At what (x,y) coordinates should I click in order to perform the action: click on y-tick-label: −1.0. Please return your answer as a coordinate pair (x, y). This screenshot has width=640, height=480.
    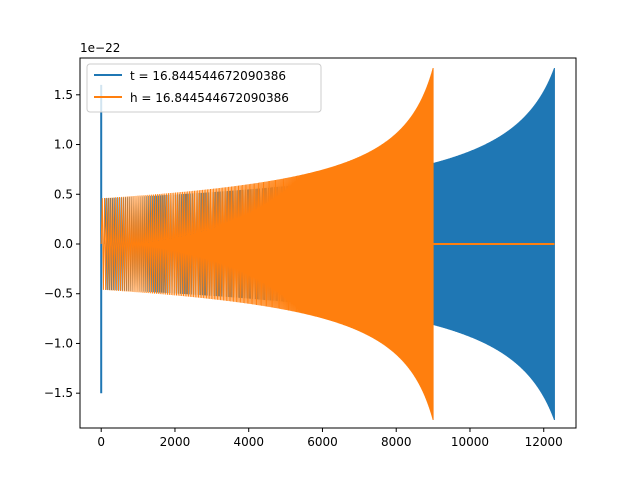
    Looking at the image, I should click on (58, 343).